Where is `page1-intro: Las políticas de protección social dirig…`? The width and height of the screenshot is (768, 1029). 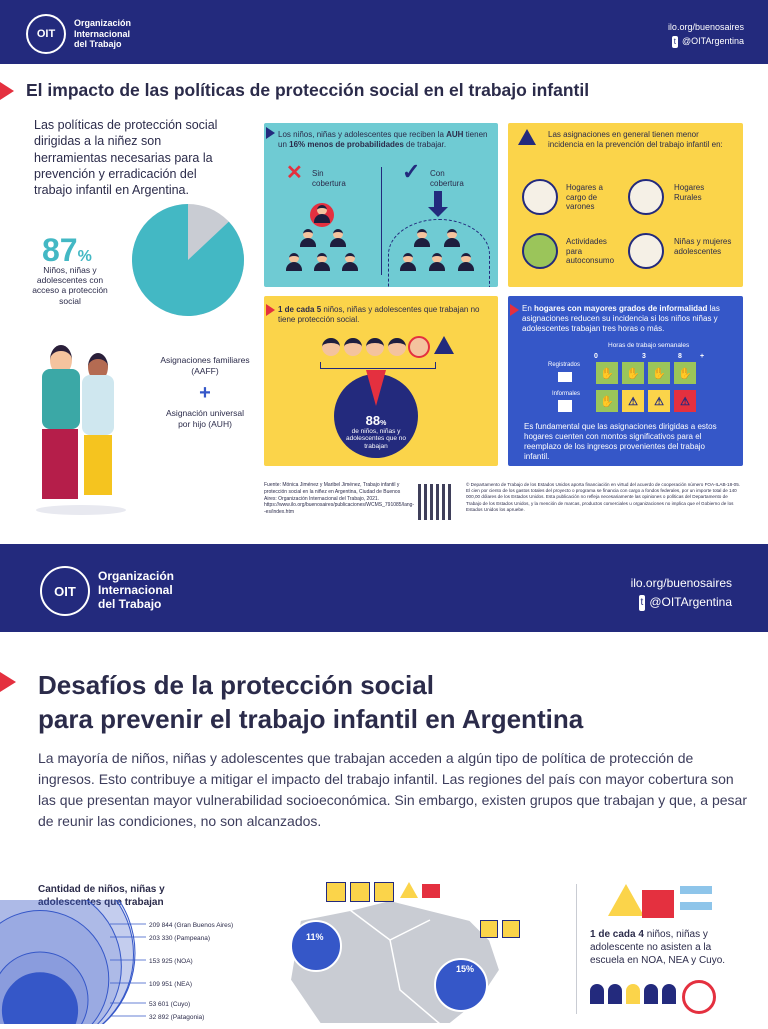
page1-intro: Las políticas de protección social dirig… is located at coordinates (126, 157).